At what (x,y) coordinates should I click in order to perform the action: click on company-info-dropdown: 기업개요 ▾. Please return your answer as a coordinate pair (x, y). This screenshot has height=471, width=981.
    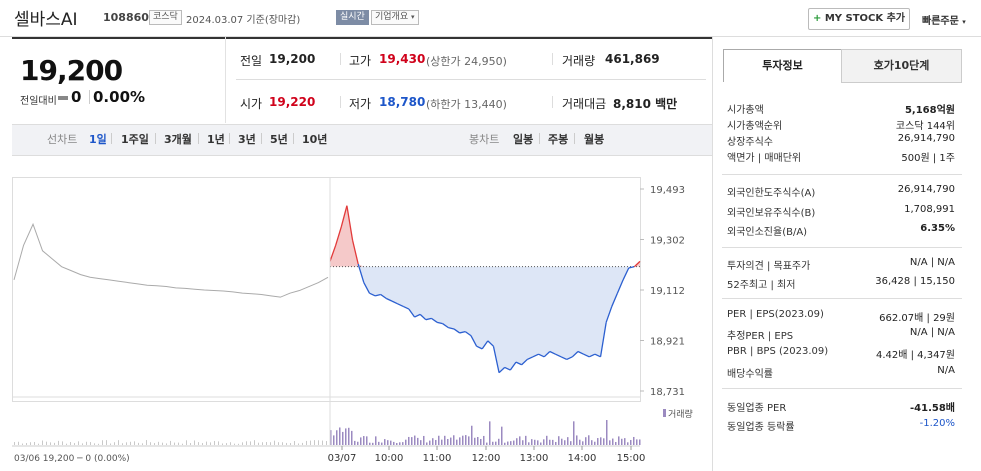
    Looking at the image, I should click on (395, 17).